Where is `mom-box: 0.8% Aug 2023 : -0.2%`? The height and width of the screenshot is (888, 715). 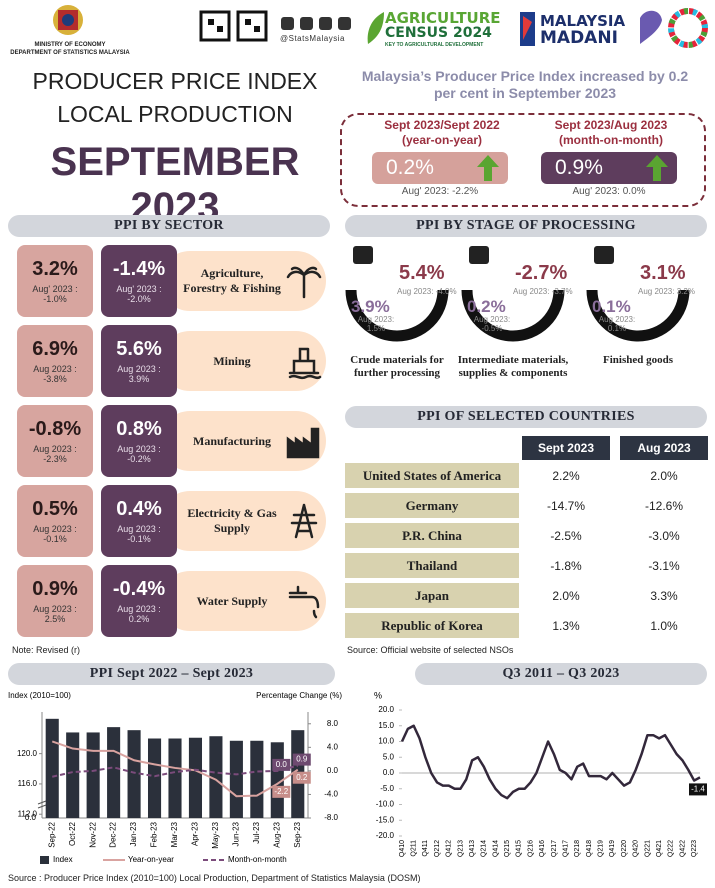
mom-box: 0.8% Aug 2023 : -0.2% is located at coordinates (139, 441).